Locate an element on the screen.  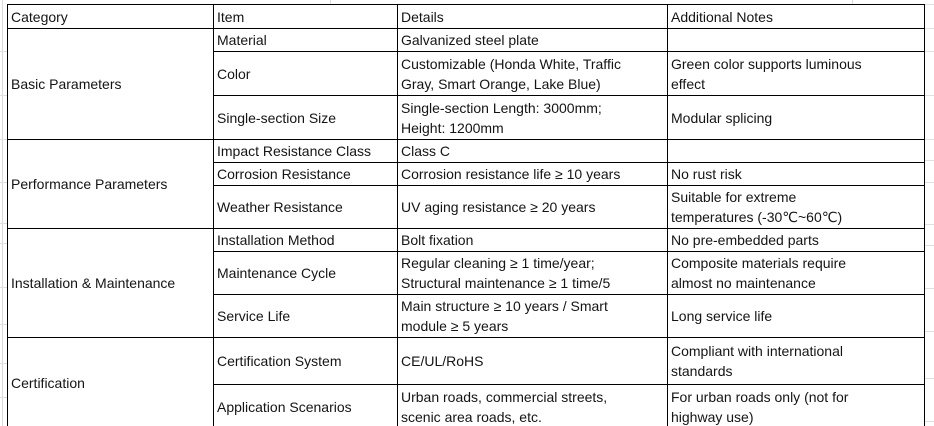
notes-cell: No rust risk is located at coordinates (796, 174).